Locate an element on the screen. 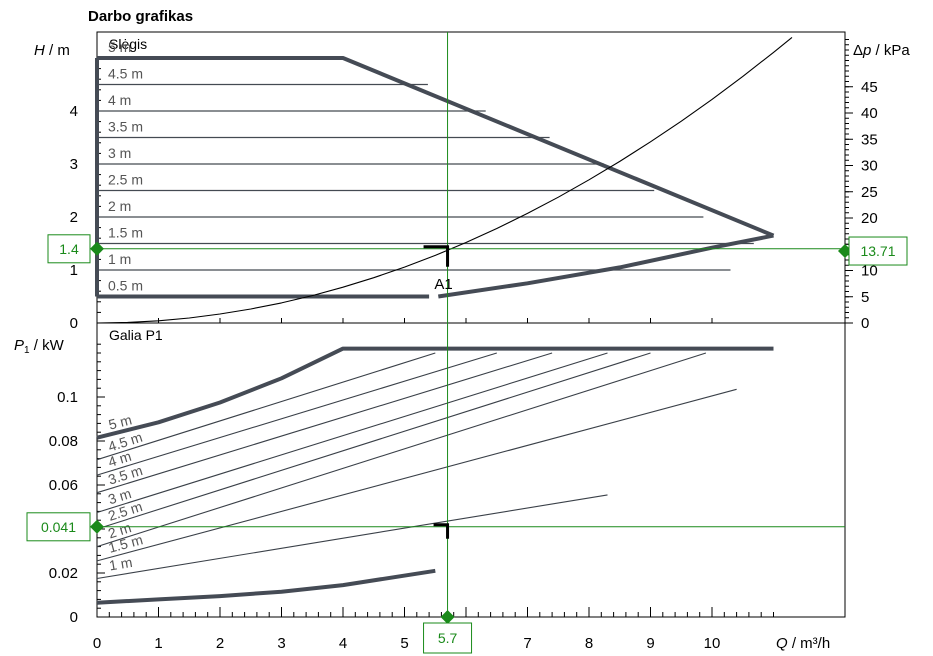  x-tick-label: 5 is located at coordinates (404, 643).